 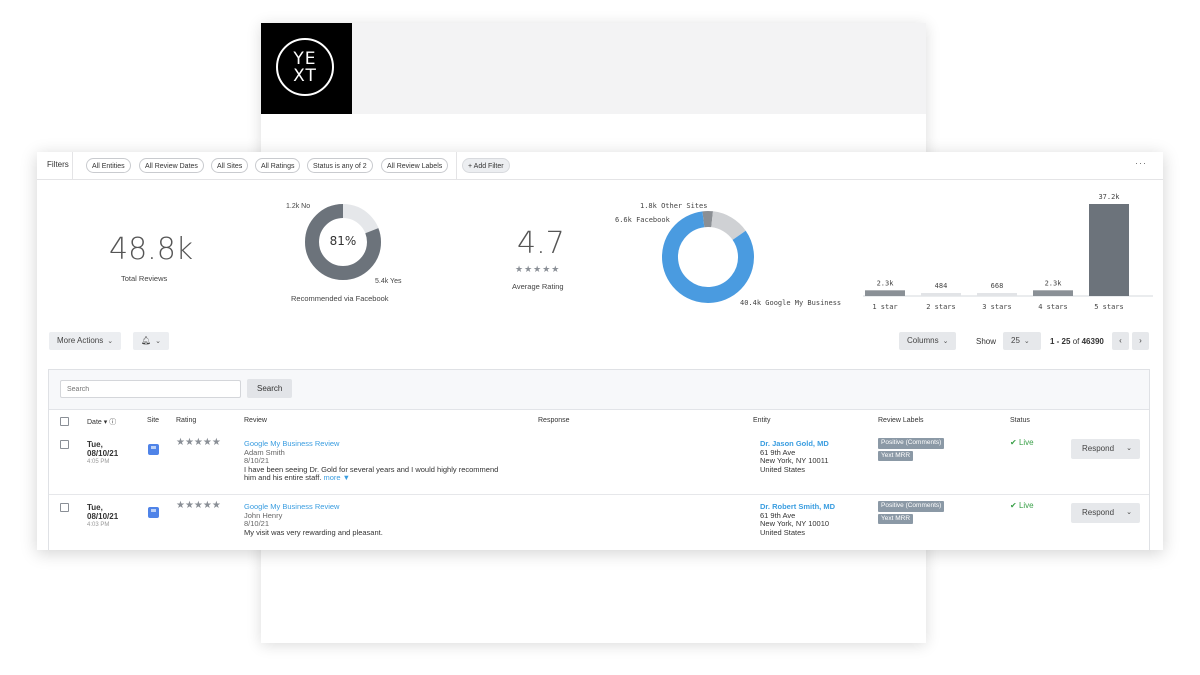 What do you see at coordinates (1022, 341) in the screenshot?
I see `page-size-select: 25 ⌄` at bounding box center [1022, 341].